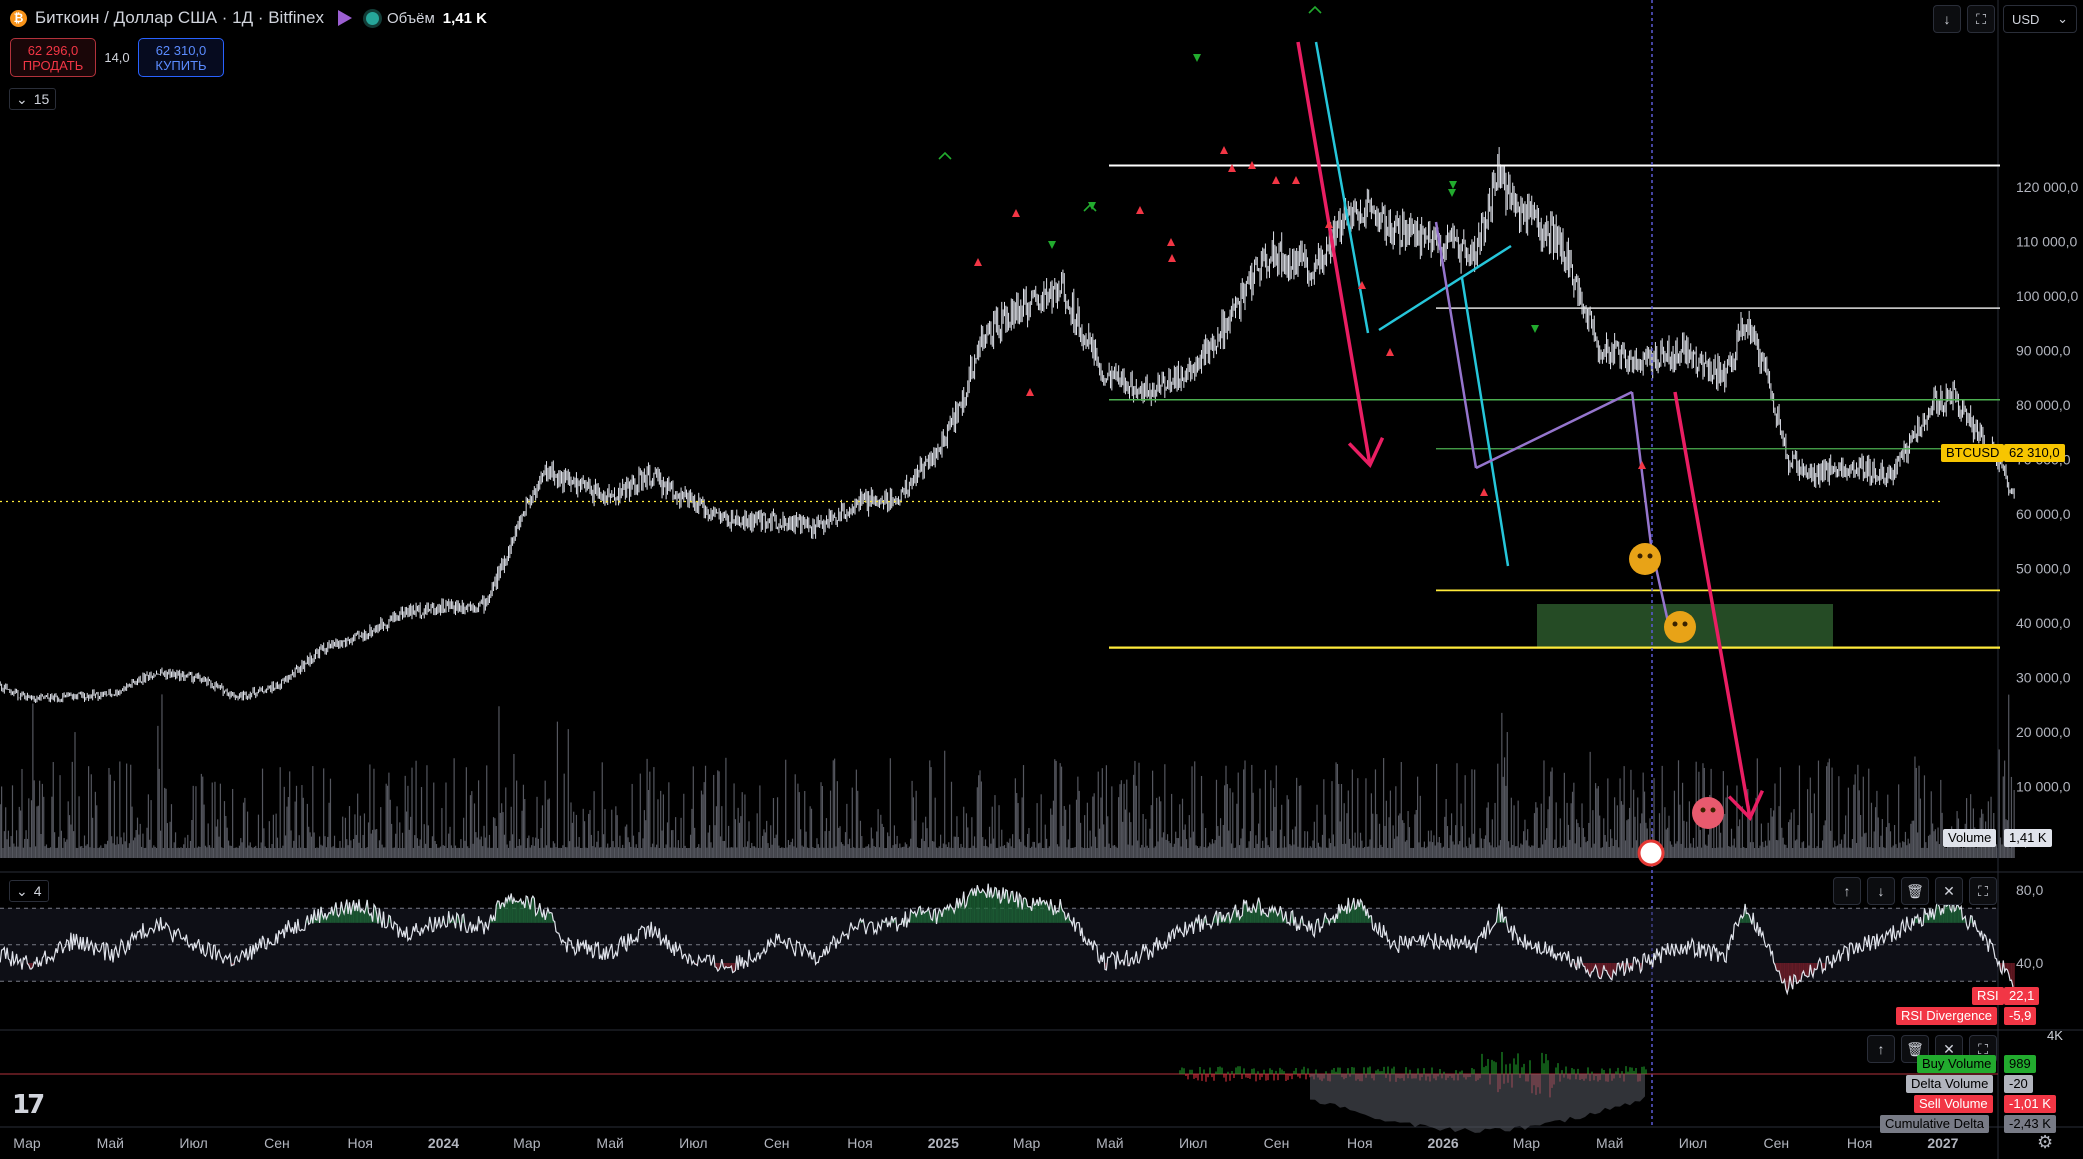 This screenshot has width=2083, height=1159. Describe the element at coordinates (2026, 19) in the screenshot. I see `currency-value: USD` at that location.